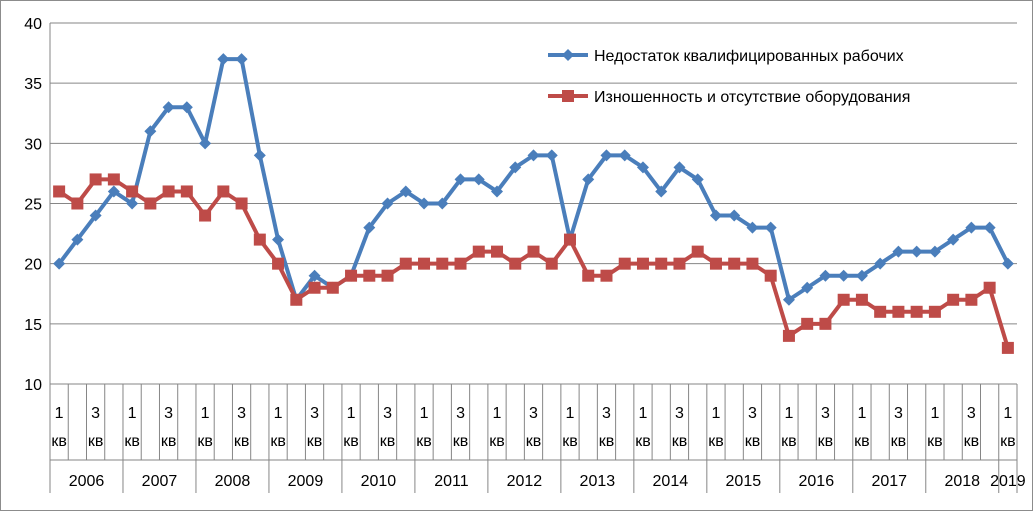 Image resolution: width=1033 pixels, height=511 pixels. I want to click on x-tick-year: 2010, so click(379, 481).